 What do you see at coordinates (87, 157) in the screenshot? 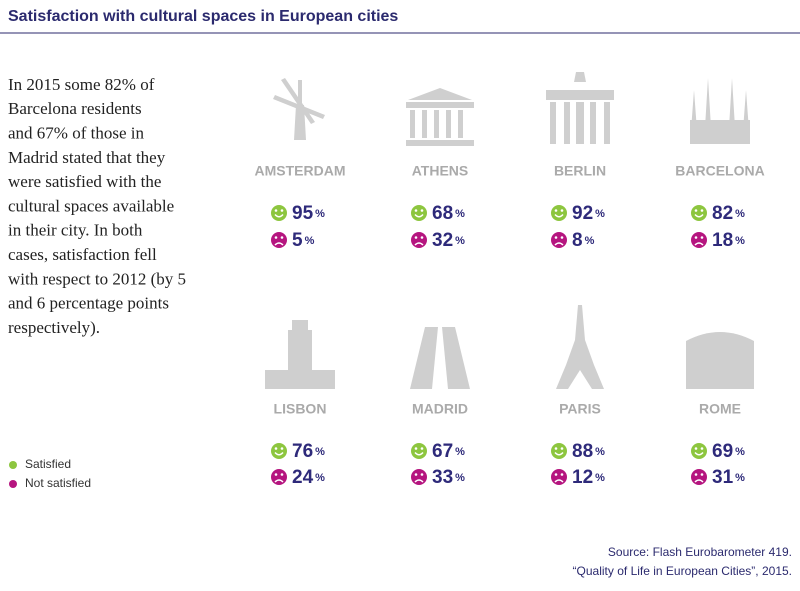
I see `paragraph-line: Madrid stated that they` at bounding box center [87, 157].